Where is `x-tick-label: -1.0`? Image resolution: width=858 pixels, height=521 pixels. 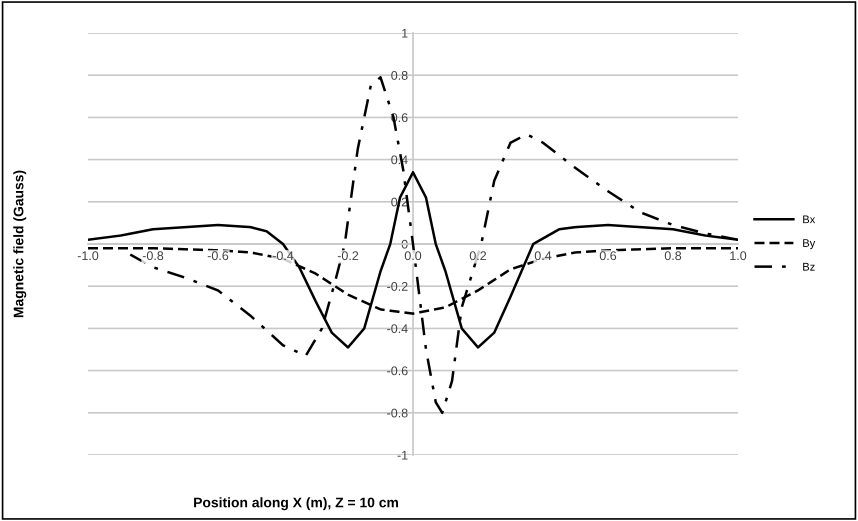 x-tick-label: -1.0 is located at coordinates (88, 255).